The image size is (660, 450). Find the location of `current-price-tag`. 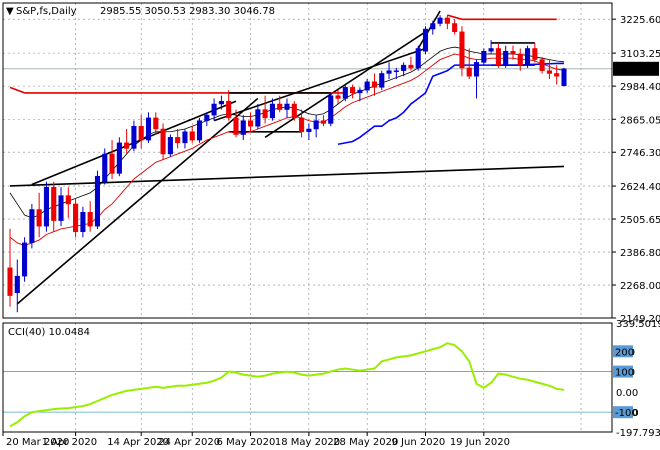

current-price-tag is located at coordinates (636, 68).